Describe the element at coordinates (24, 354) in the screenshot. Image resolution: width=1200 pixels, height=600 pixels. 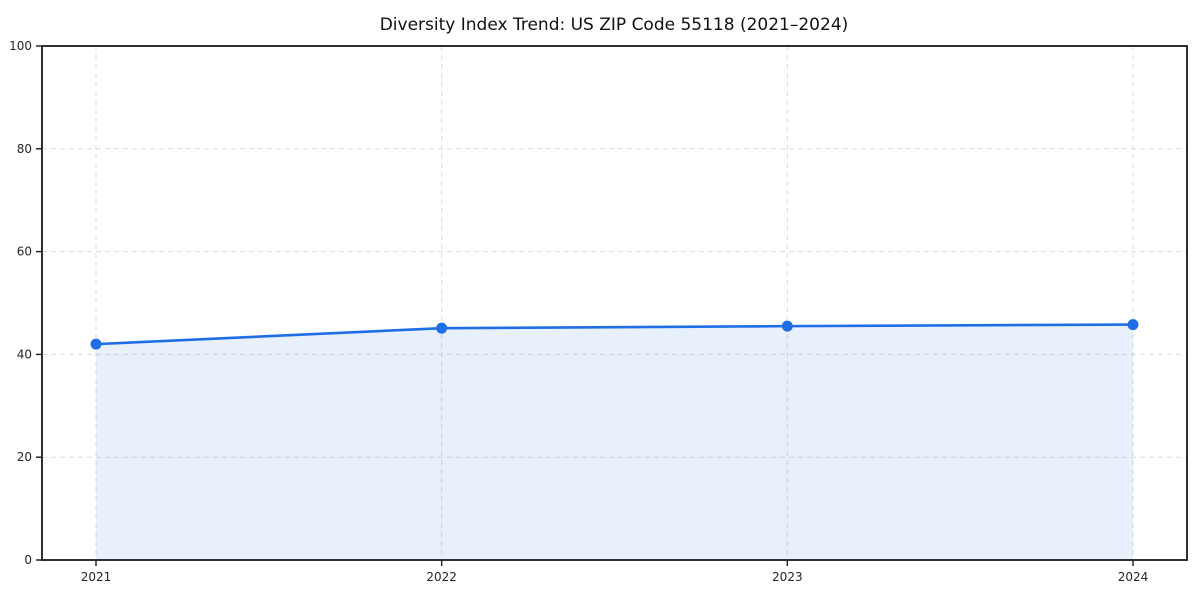
I see `y-tick-label: 40` at that location.